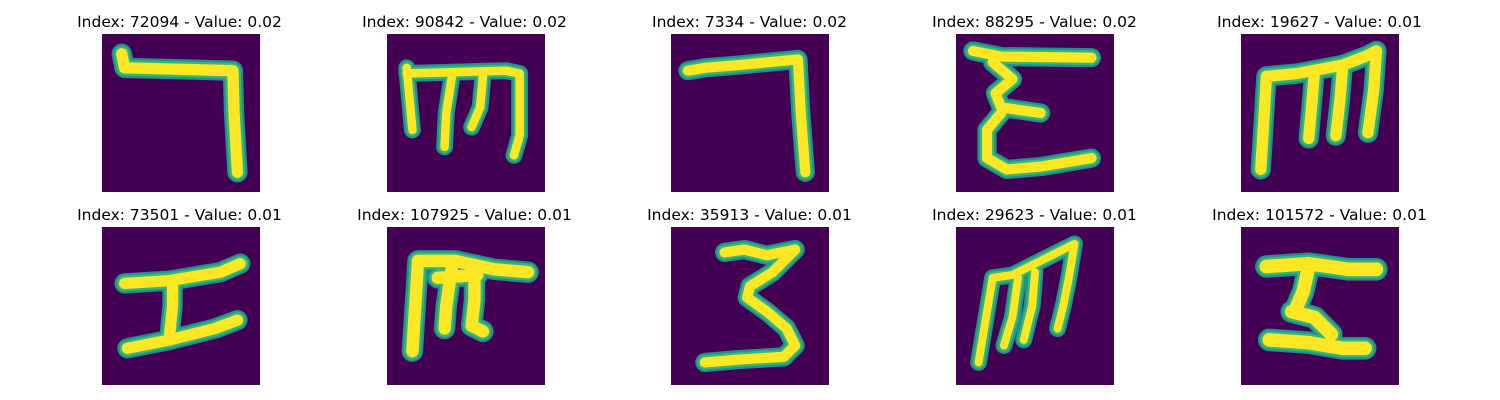 This screenshot has height=400, width=1500. Describe the element at coordinates (749, 215) in the screenshot. I see `panel-title: Index: 35913 - Value: 0.01` at that location.